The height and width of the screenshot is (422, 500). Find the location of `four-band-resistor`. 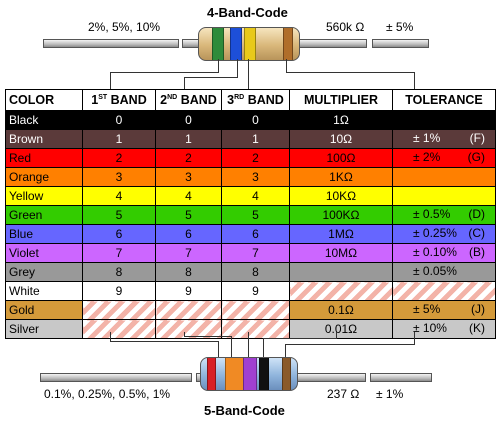

four-band-resistor is located at coordinates (249, 44).